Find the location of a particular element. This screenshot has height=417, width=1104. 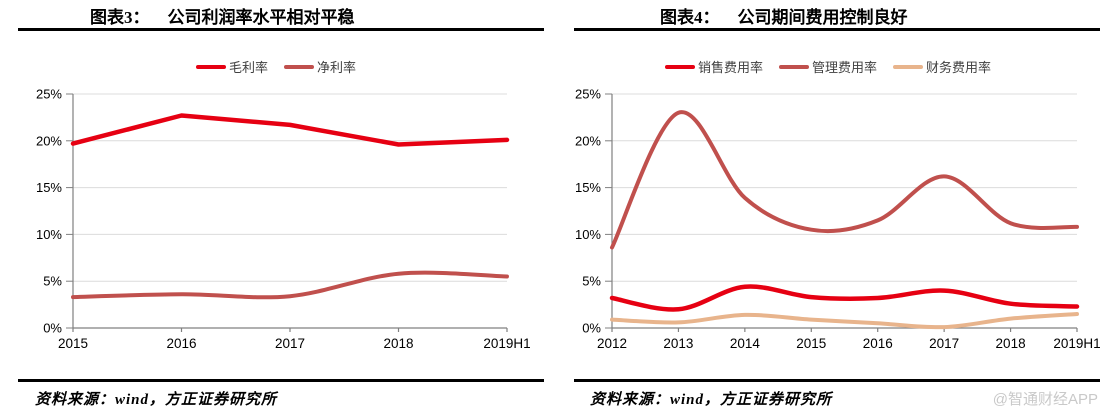

x-tick-label: 2013 is located at coordinates (678, 343).